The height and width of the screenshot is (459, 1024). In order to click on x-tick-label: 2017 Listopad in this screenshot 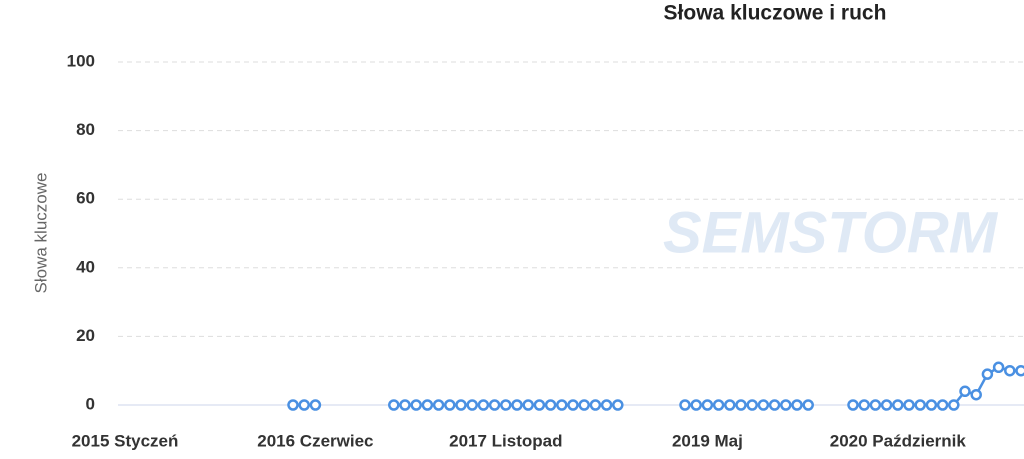, I will do `click(505, 440)`.